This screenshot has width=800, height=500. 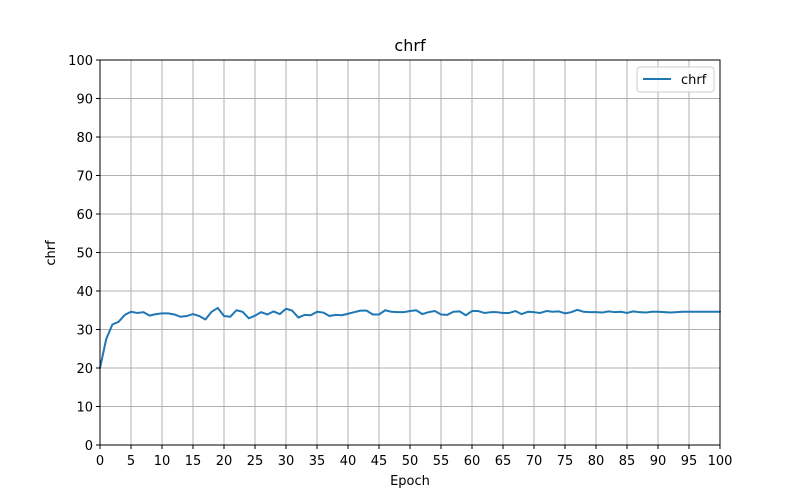 I want to click on y-tick-label: 50, so click(x=84, y=254).